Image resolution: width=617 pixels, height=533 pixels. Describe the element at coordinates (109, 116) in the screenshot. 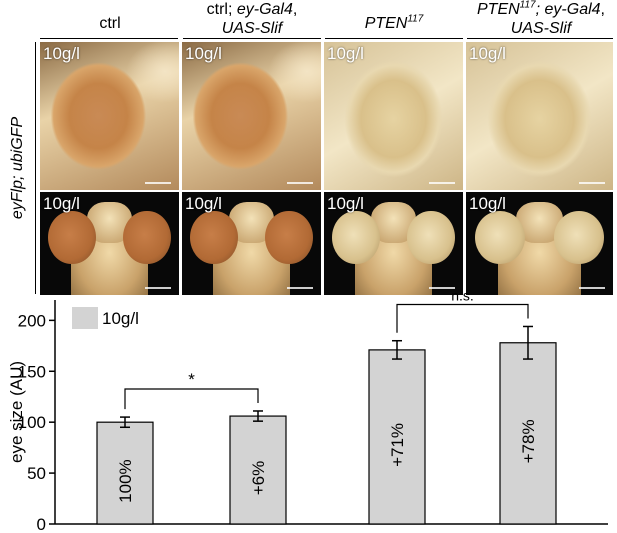

I see `photo-ctrl-eye: 10g/l` at that location.